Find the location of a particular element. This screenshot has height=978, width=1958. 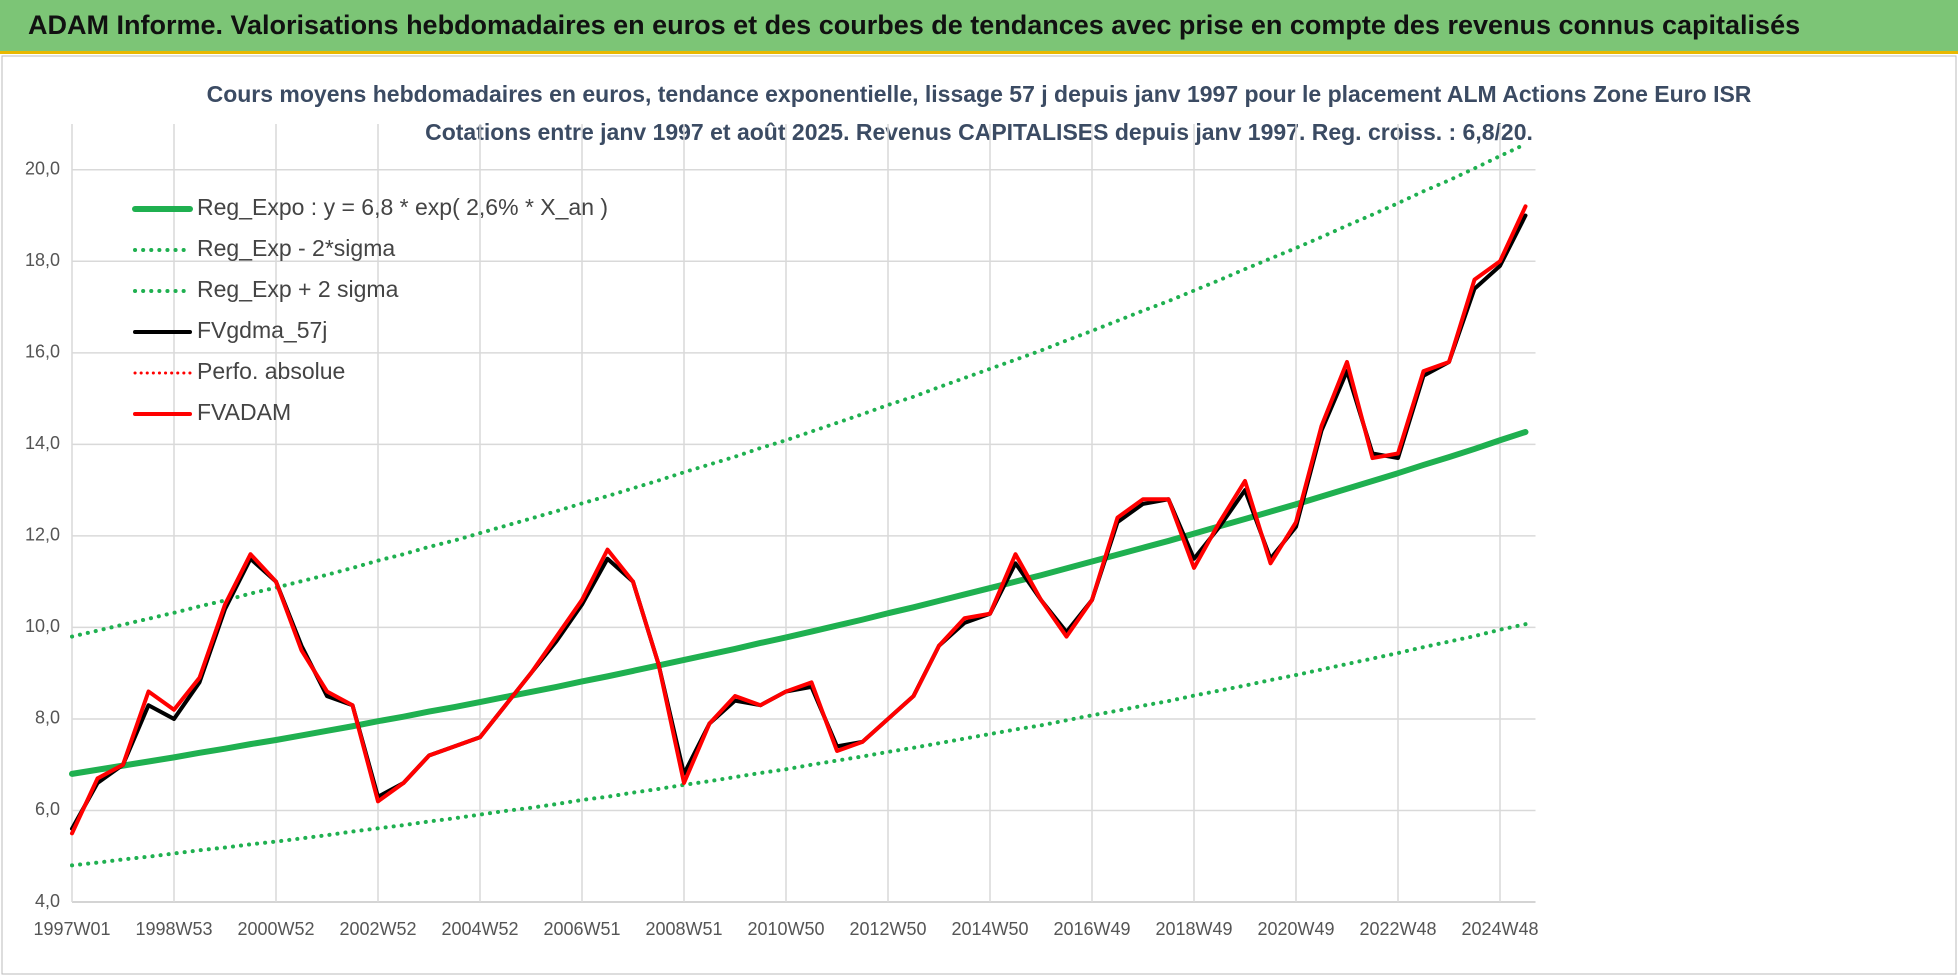

x-tick-label: 2016W49 is located at coordinates (1091, 929).